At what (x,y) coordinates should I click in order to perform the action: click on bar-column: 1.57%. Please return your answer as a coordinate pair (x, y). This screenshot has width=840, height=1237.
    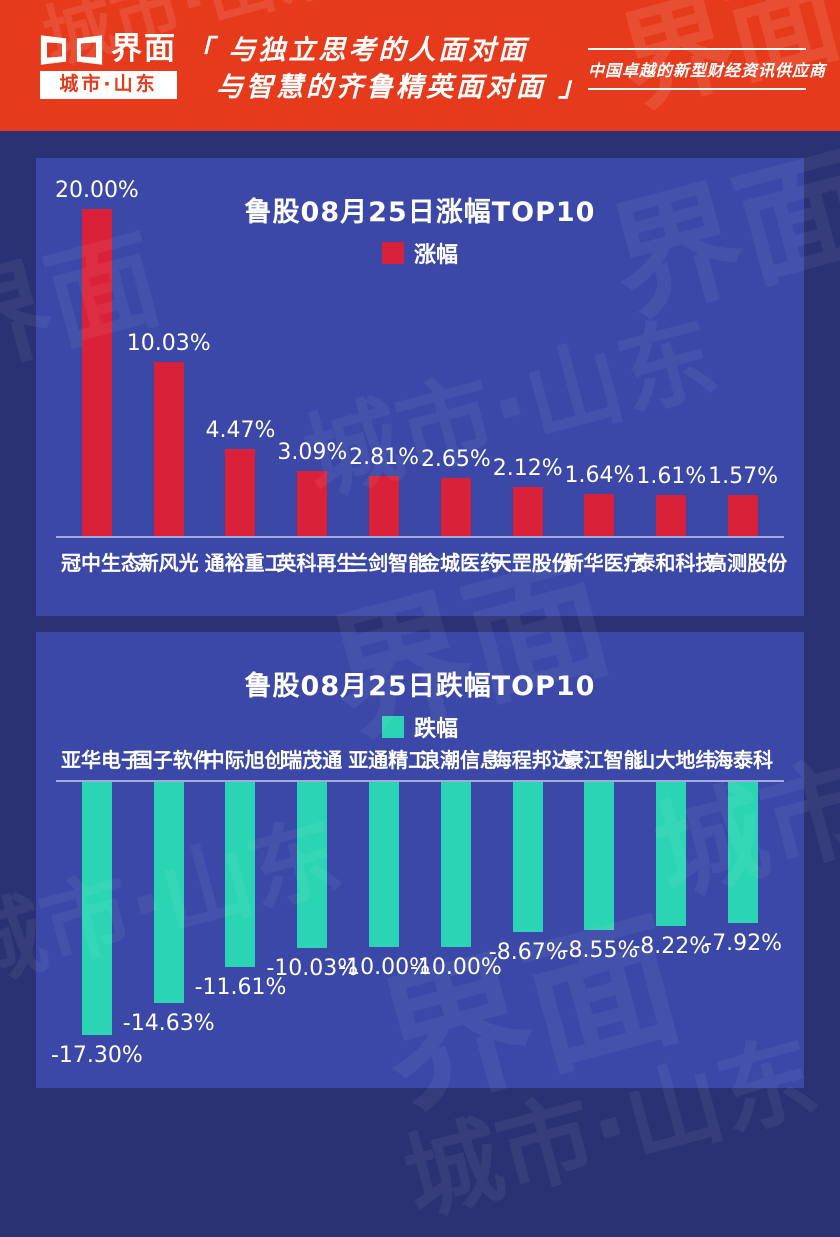
    Looking at the image, I should click on (743, 357).